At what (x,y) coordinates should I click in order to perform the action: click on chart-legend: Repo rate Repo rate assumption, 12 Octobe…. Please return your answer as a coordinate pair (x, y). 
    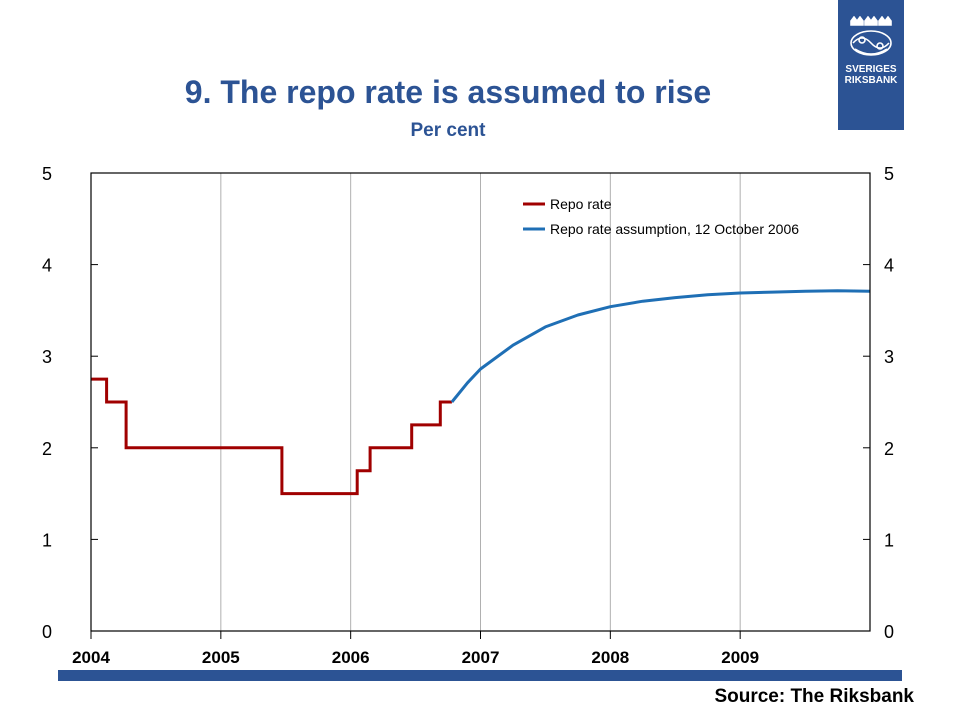
    Looking at the image, I should click on (661, 216).